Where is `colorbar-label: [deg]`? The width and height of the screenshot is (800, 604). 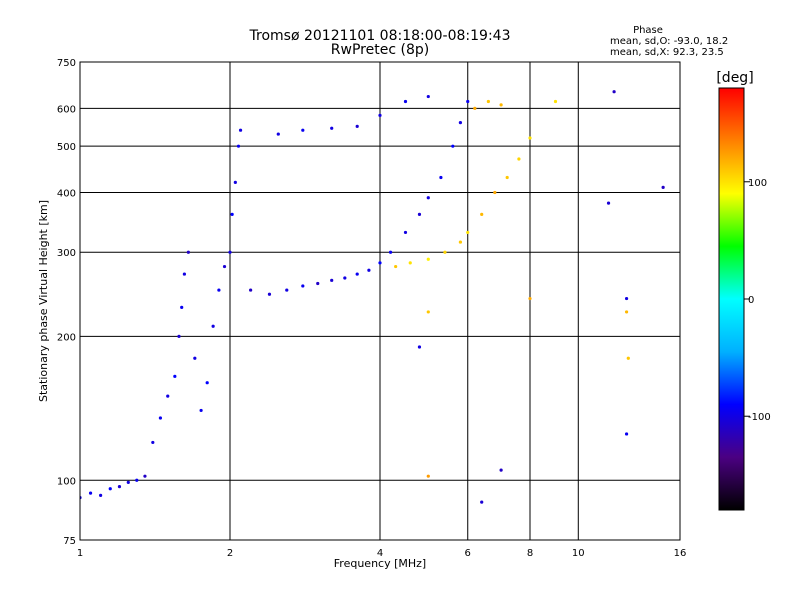
colorbar-label: [deg] is located at coordinates (734, 78).